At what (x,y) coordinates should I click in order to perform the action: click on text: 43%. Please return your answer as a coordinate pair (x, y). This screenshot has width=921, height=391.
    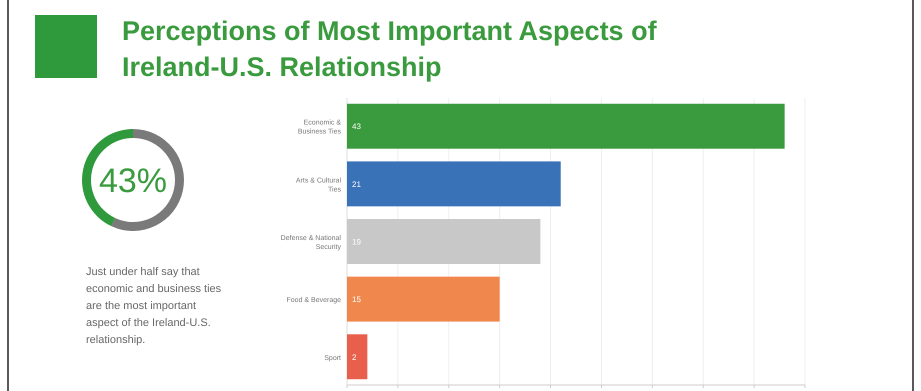
    Looking at the image, I should click on (133, 181).